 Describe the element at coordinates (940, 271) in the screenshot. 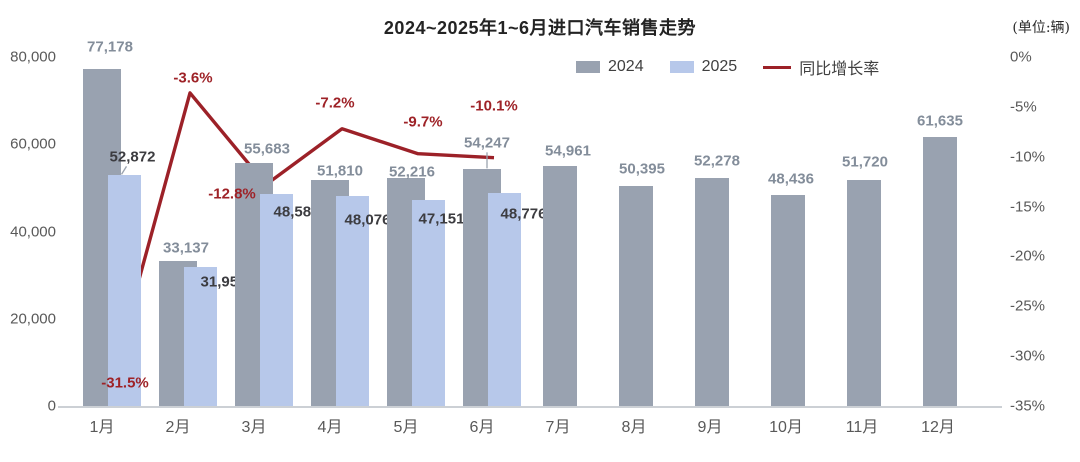

I see `bar-2024-12月` at that location.